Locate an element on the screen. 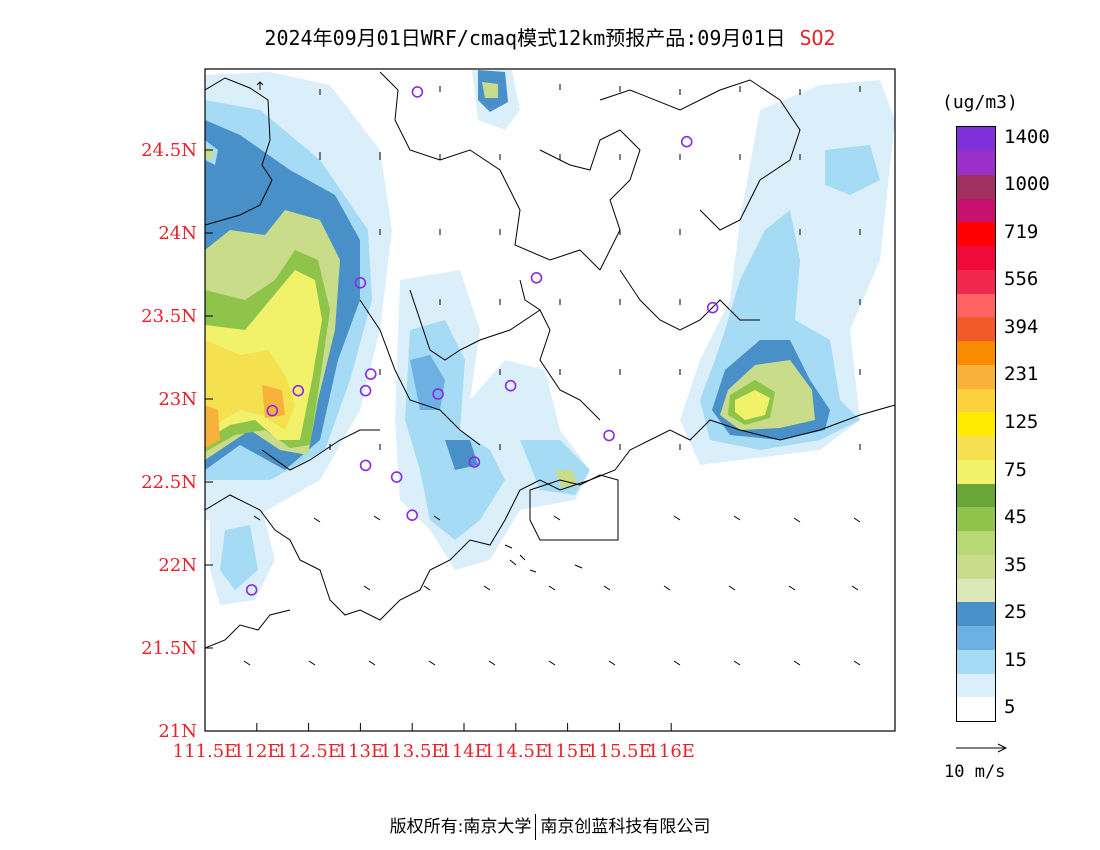 The width and height of the screenshot is (1100, 850). plume-center-15c is located at coordinates (239, 557).